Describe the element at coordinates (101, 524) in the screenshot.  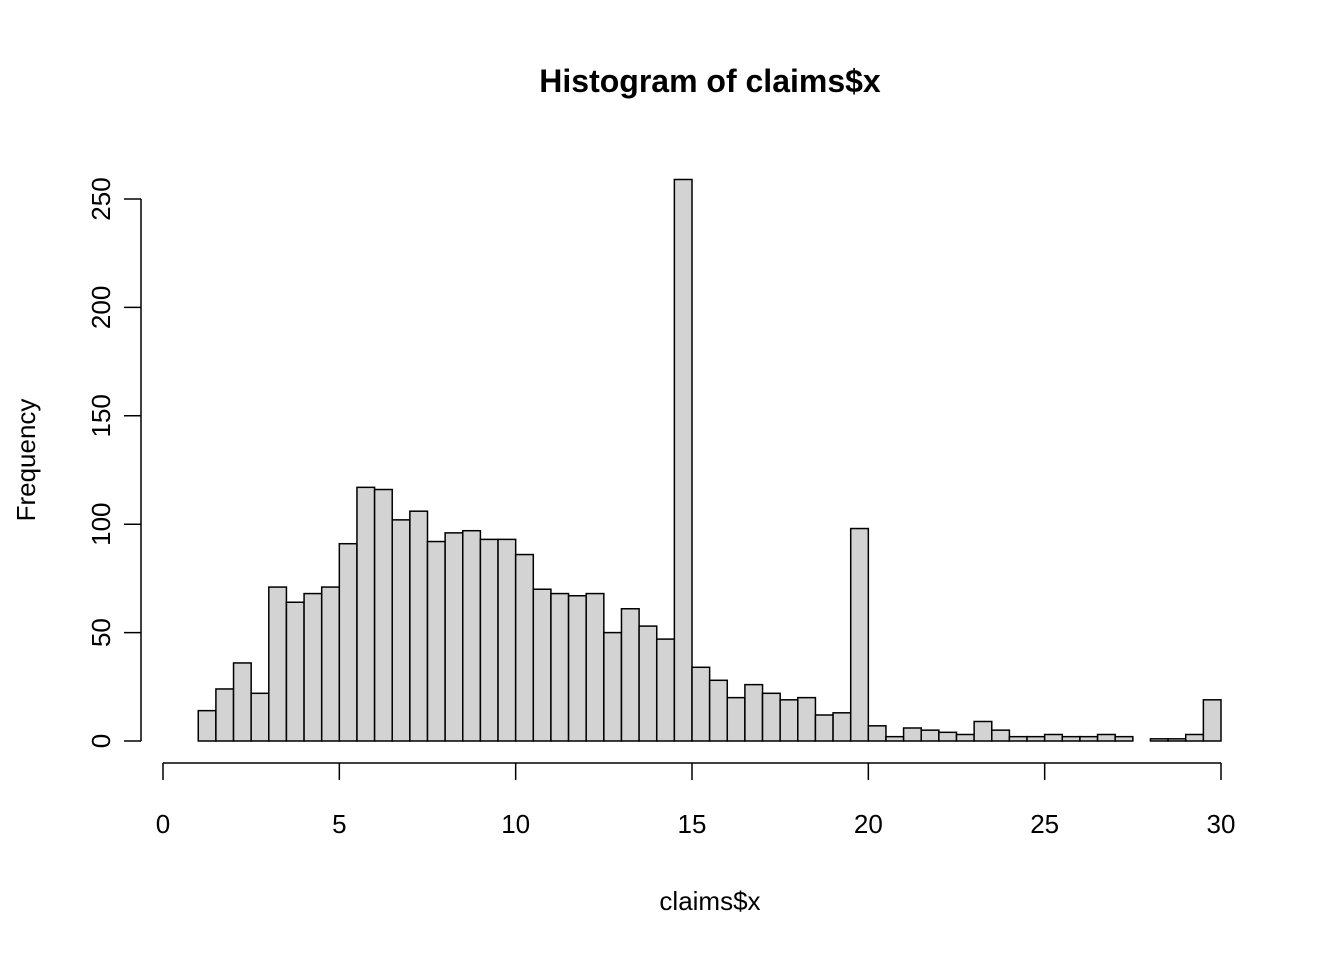
I see `y-tick-label: 100` at that location.